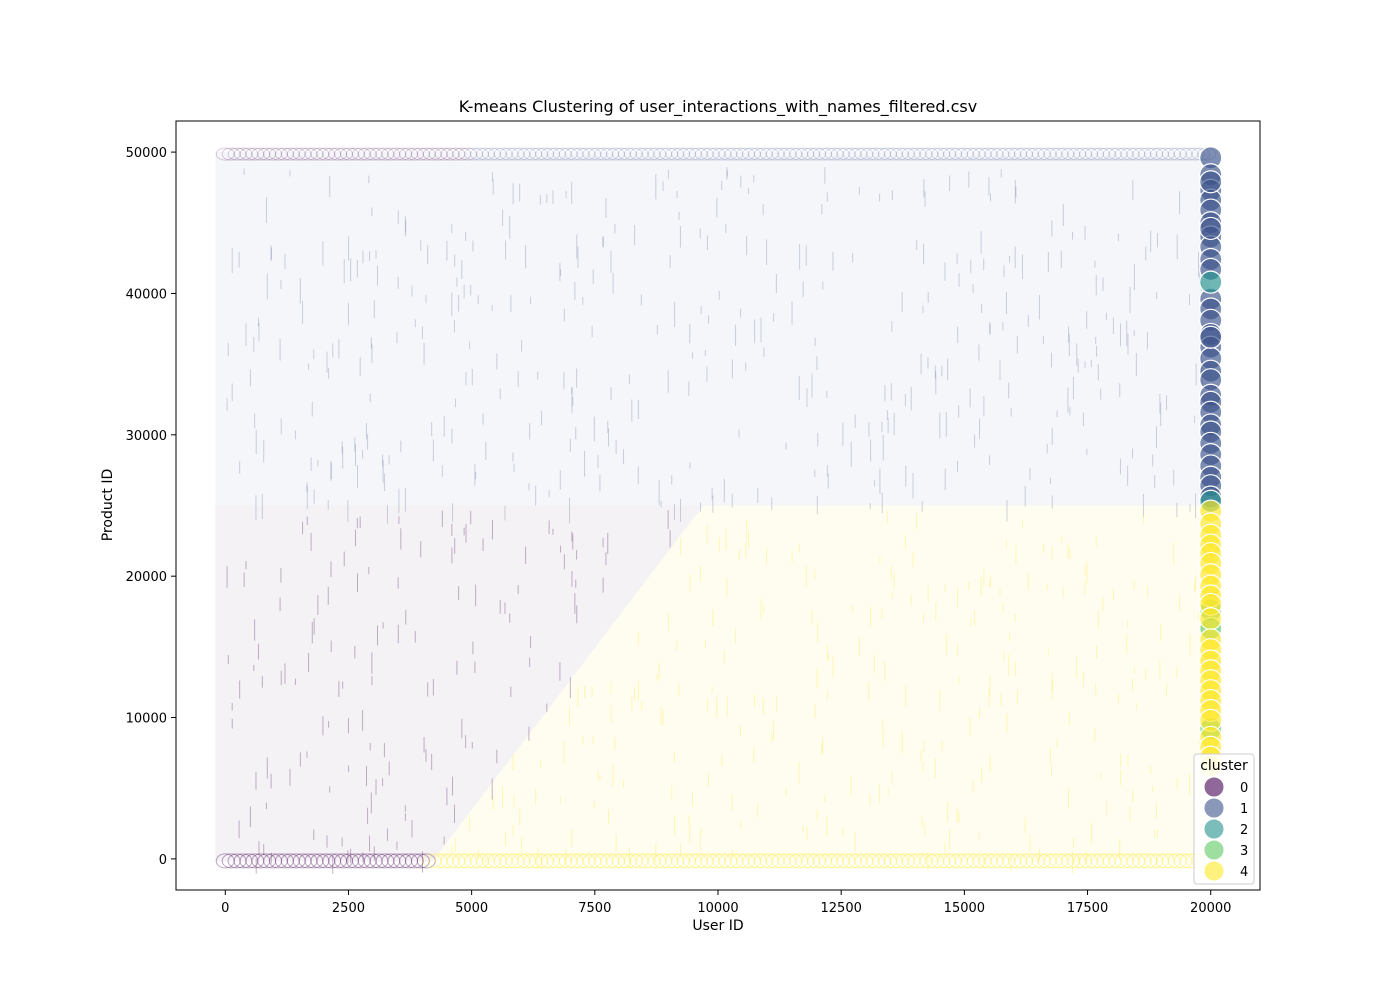 This screenshot has width=1400, height=1004. What do you see at coordinates (1244, 851) in the screenshot?
I see `legend-label-3: 3` at bounding box center [1244, 851].